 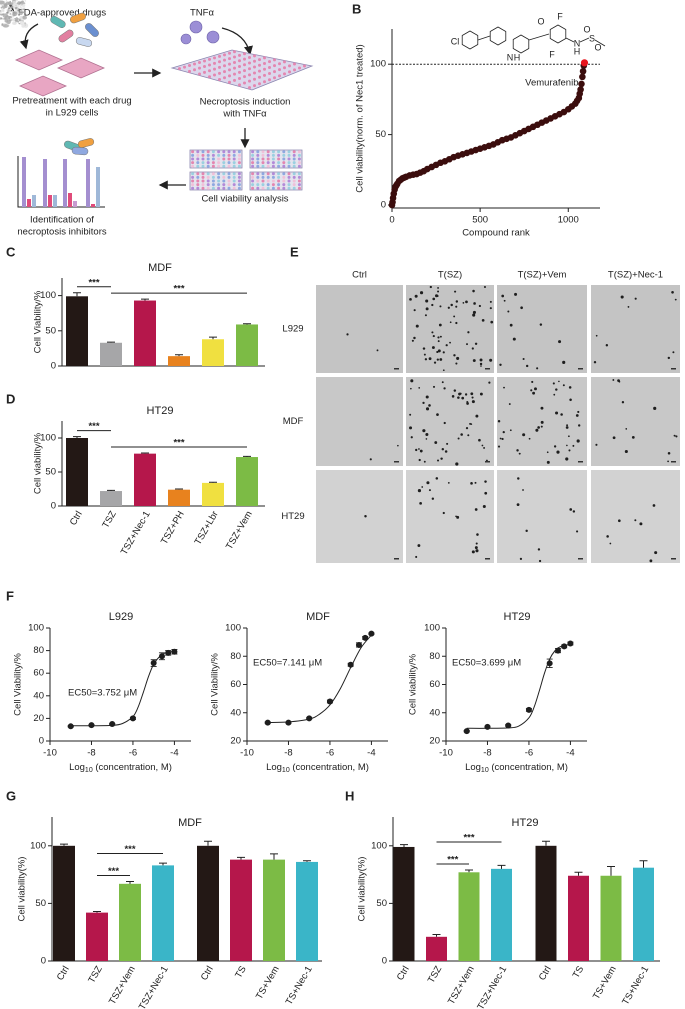 I want to click on y-tick-label: 20, so click(x=235, y=741).